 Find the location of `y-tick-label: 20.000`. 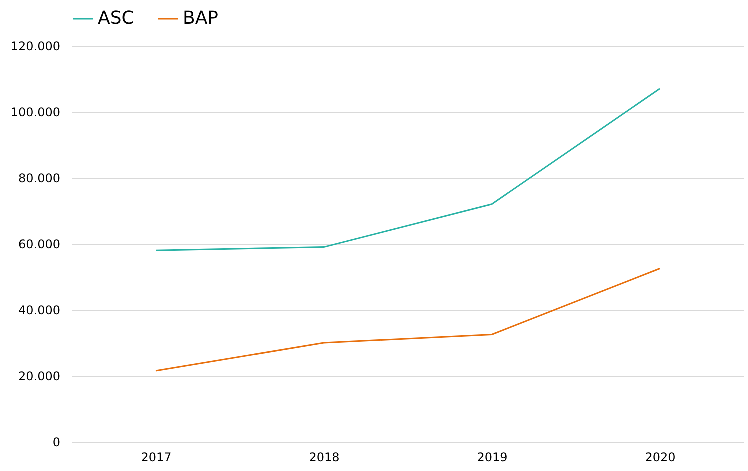

y-tick-label: 20.000 is located at coordinates (39, 377).